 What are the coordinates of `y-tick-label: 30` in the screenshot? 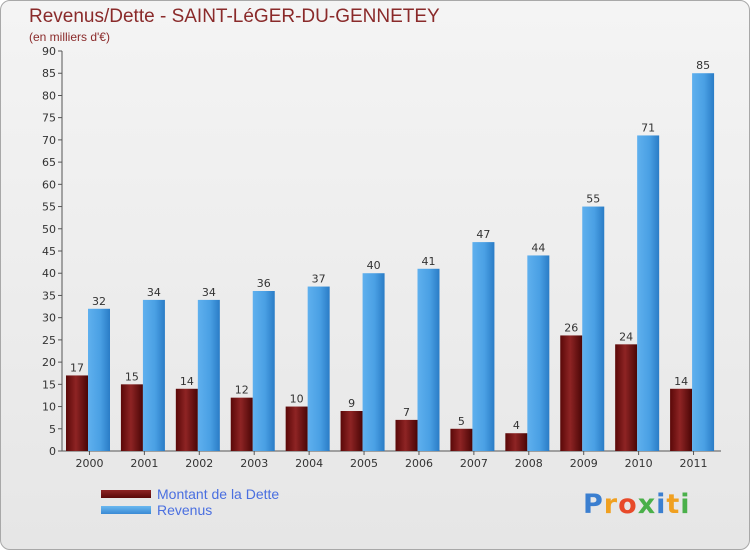 It's located at (49, 318).